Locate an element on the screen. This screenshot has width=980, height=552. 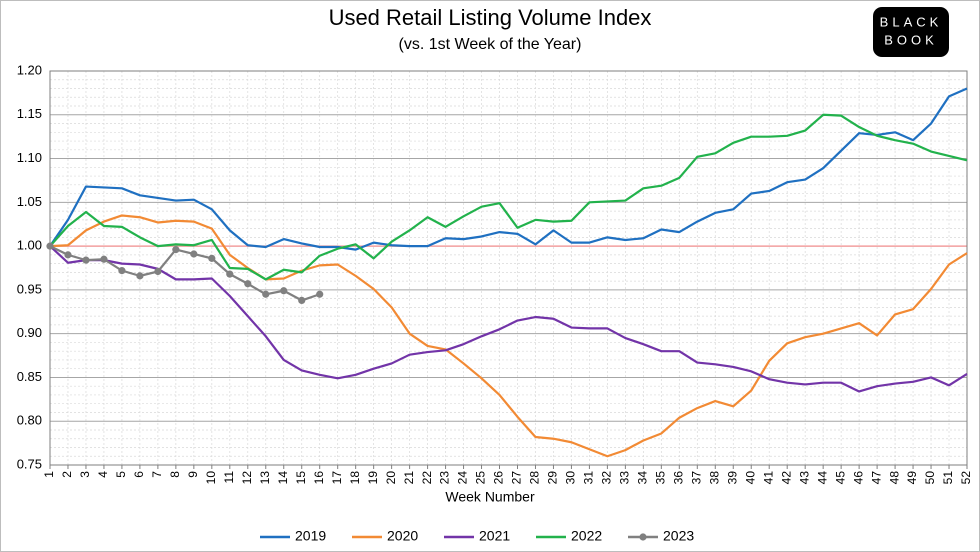
x-tick-label: 33 is located at coordinates (625, 478).